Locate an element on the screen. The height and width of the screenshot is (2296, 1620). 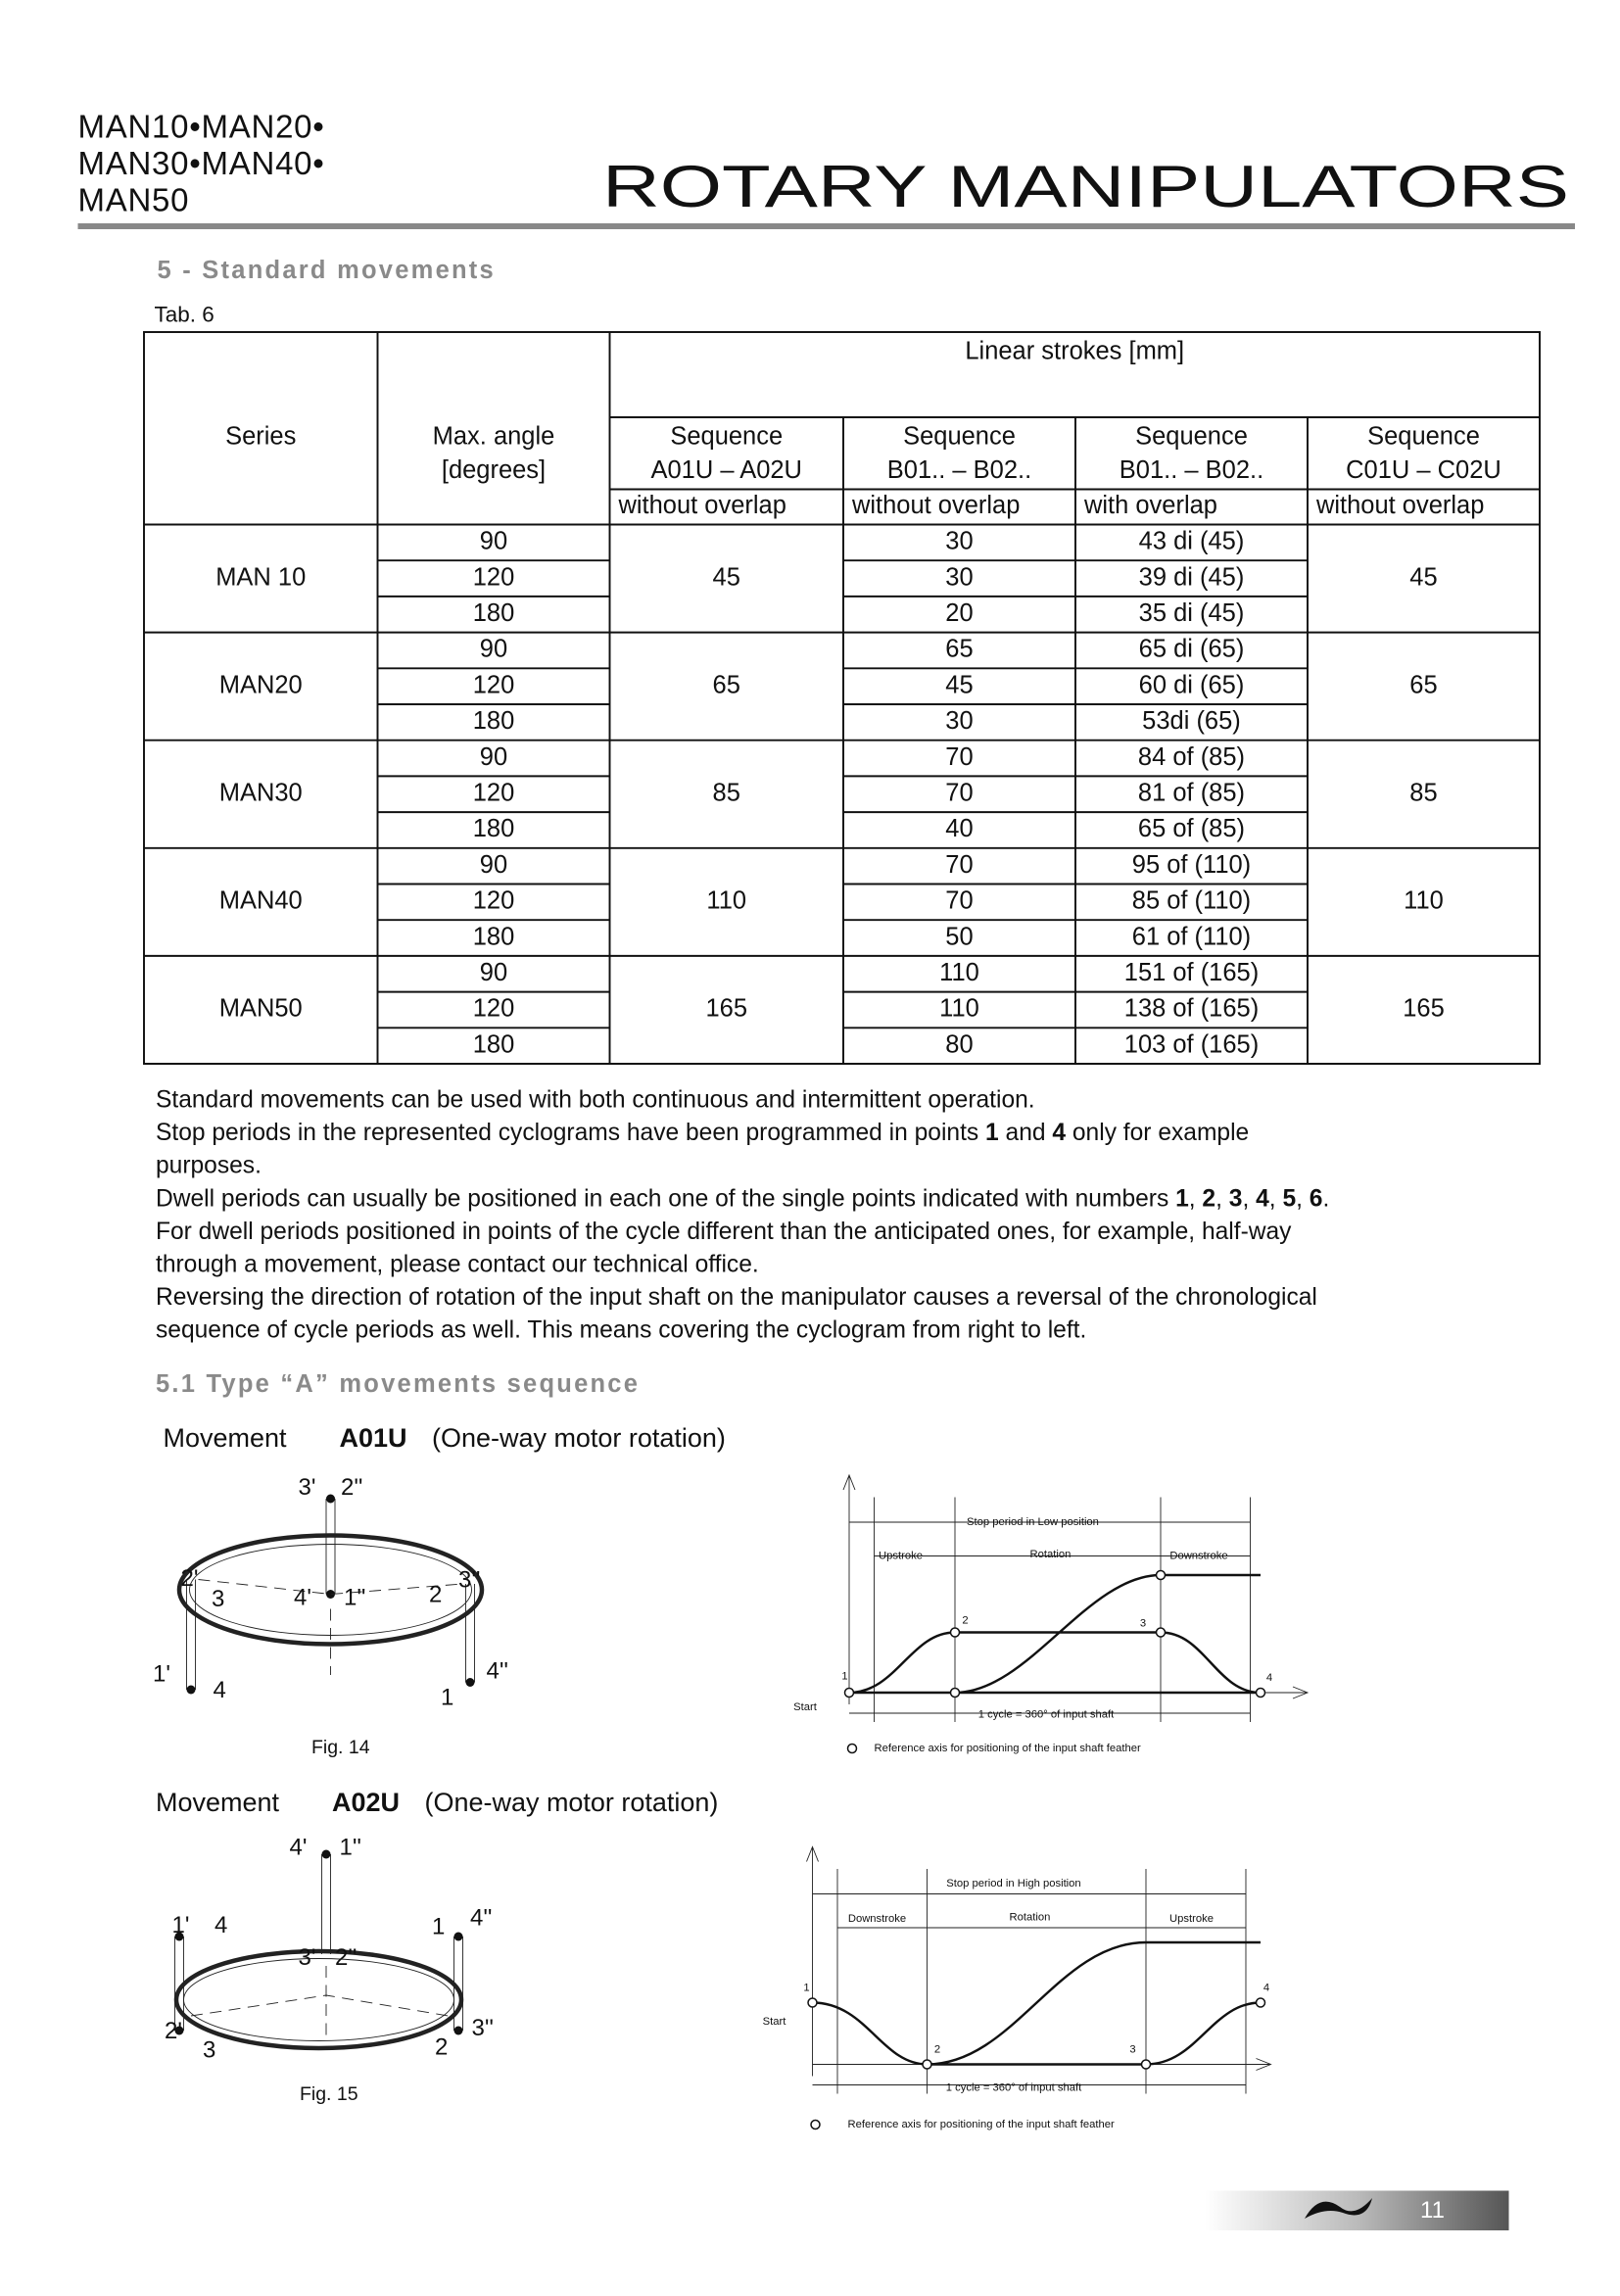
table-cell: 84 of (85) is located at coordinates (1191, 757).